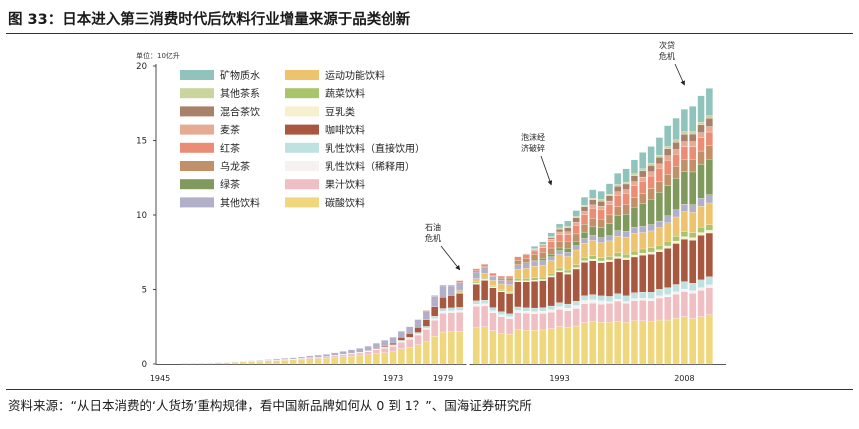  Describe the element at coordinates (559, 378) in the screenshot. I see `x-tick-label: 1993` at that location.